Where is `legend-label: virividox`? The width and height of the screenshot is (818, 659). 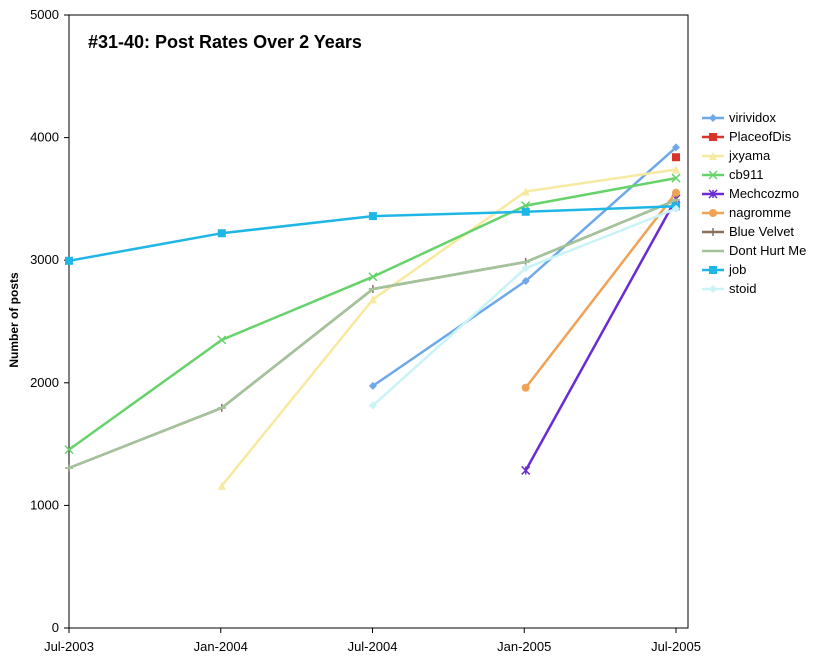
legend-label: virividox is located at coordinates (752, 117).